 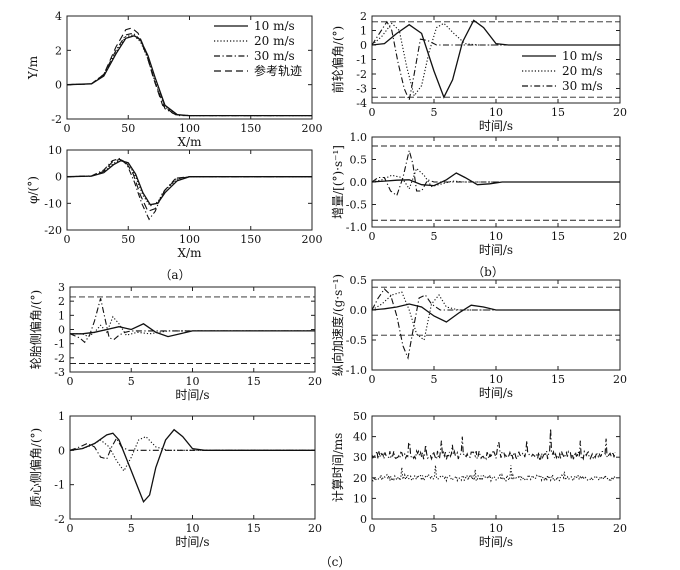 What do you see at coordinates (360, 478) in the screenshot?
I see `y-tick-label: 20` at bounding box center [360, 478].